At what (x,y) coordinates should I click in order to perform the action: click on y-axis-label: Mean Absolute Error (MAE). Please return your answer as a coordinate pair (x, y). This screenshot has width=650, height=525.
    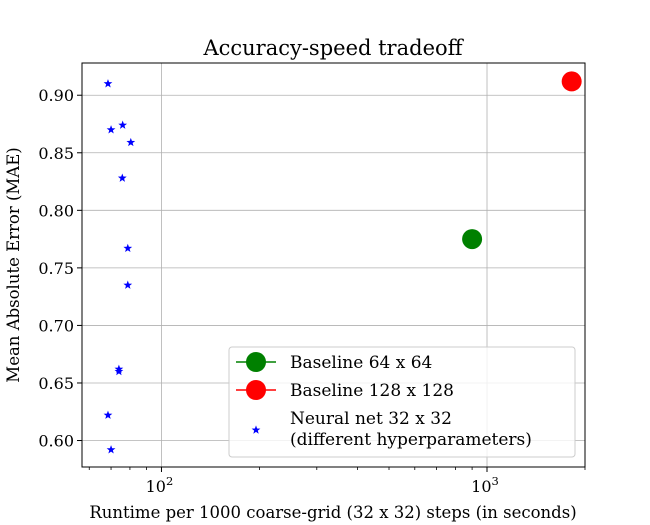
    Looking at the image, I should click on (13, 264).